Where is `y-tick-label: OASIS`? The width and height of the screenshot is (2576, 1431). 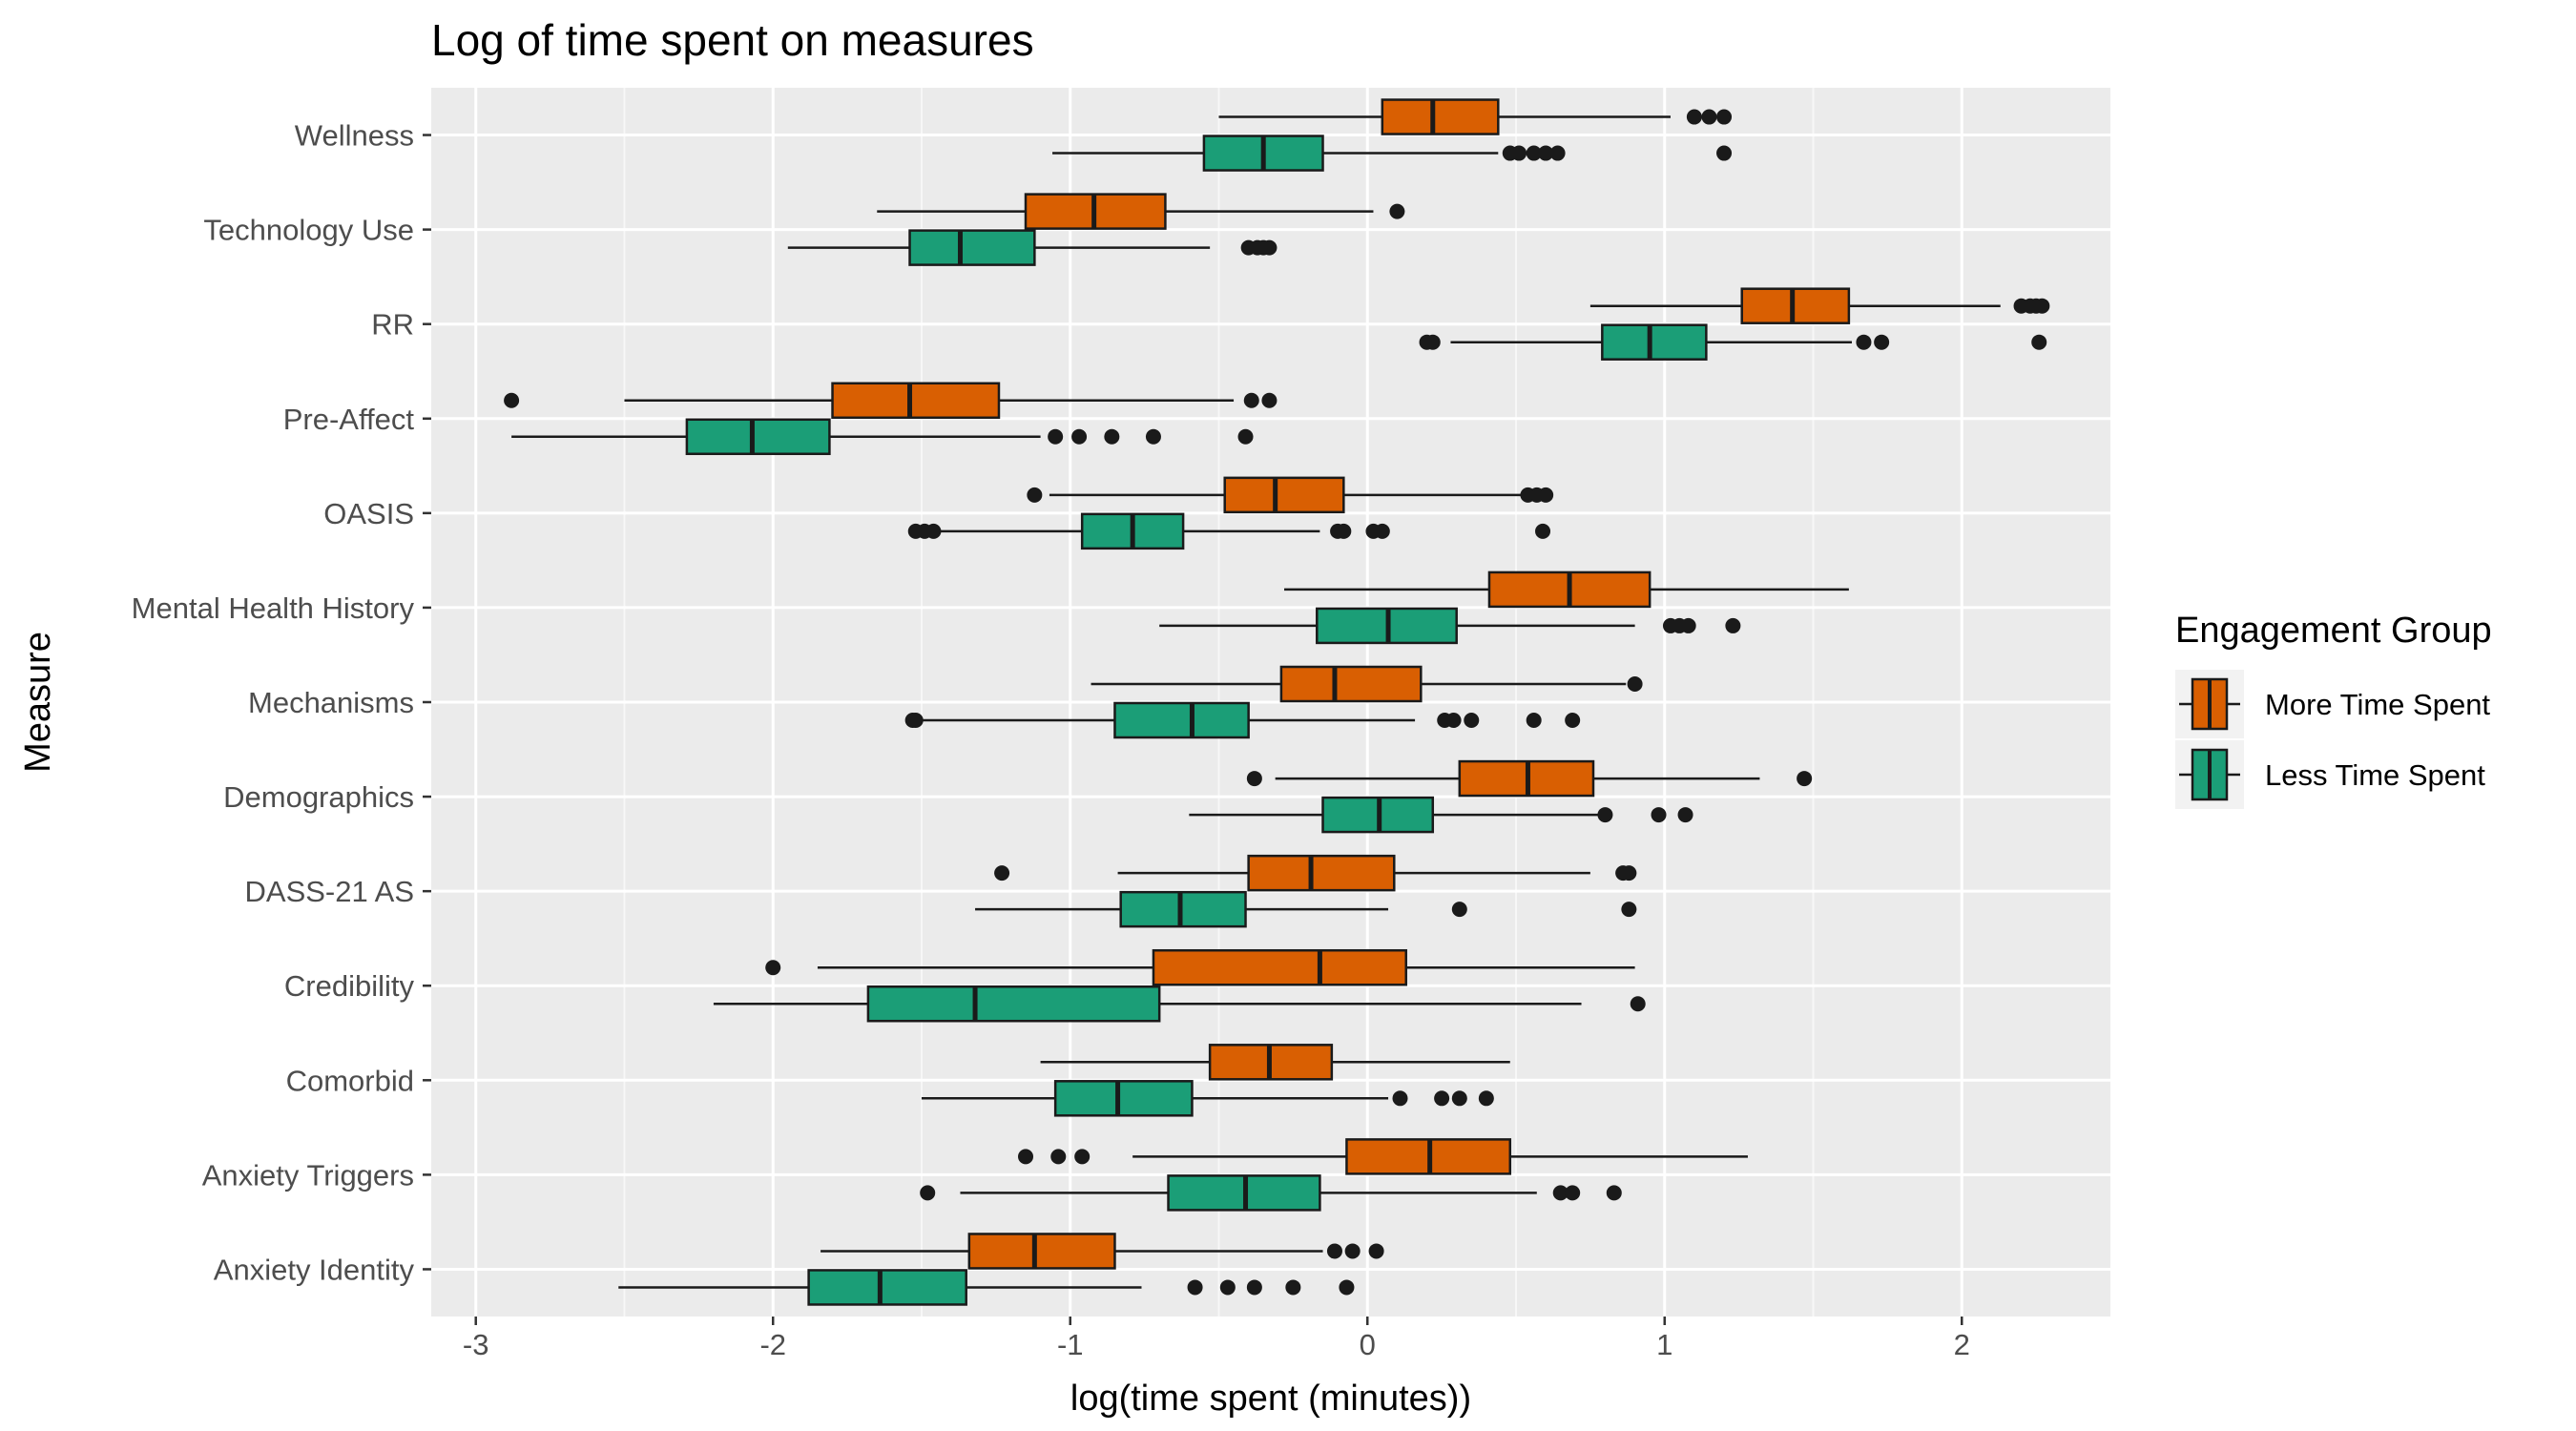 y-tick-label: OASIS is located at coordinates (368, 513).